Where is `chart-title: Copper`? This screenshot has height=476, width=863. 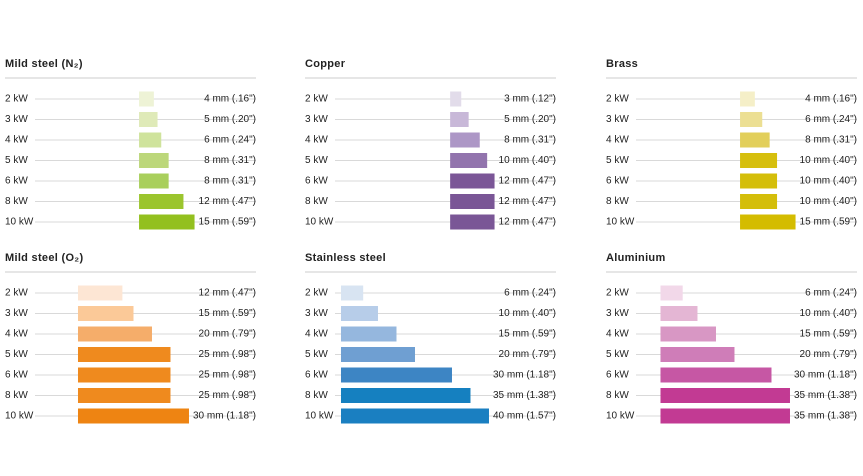
chart-title: Copper is located at coordinates (325, 64).